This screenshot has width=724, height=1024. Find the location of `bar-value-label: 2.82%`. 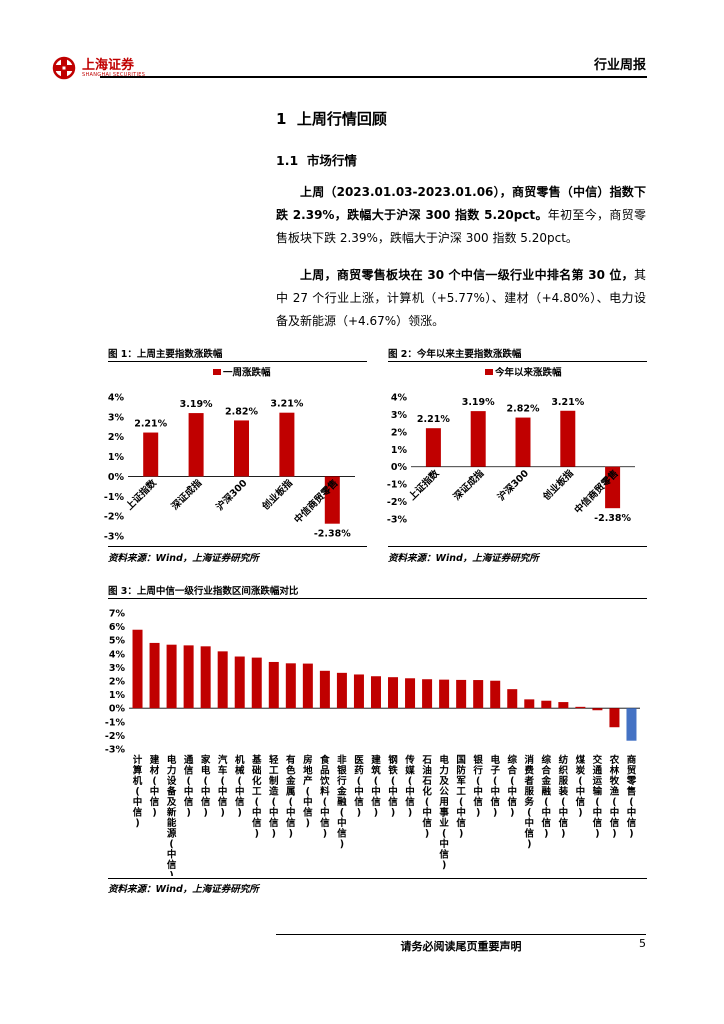

bar-value-label: 2.82% is located at coordinates (241, 411).